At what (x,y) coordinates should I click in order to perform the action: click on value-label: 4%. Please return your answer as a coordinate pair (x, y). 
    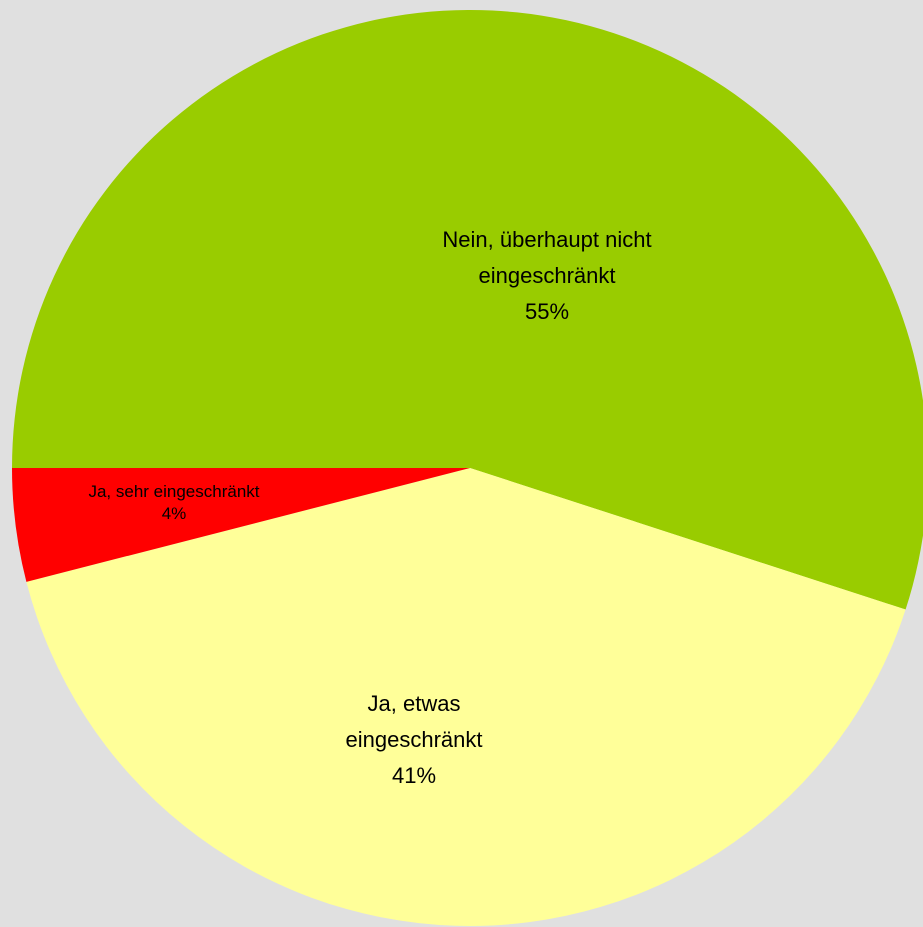
    Looking at the image, I should click on (174, 513).